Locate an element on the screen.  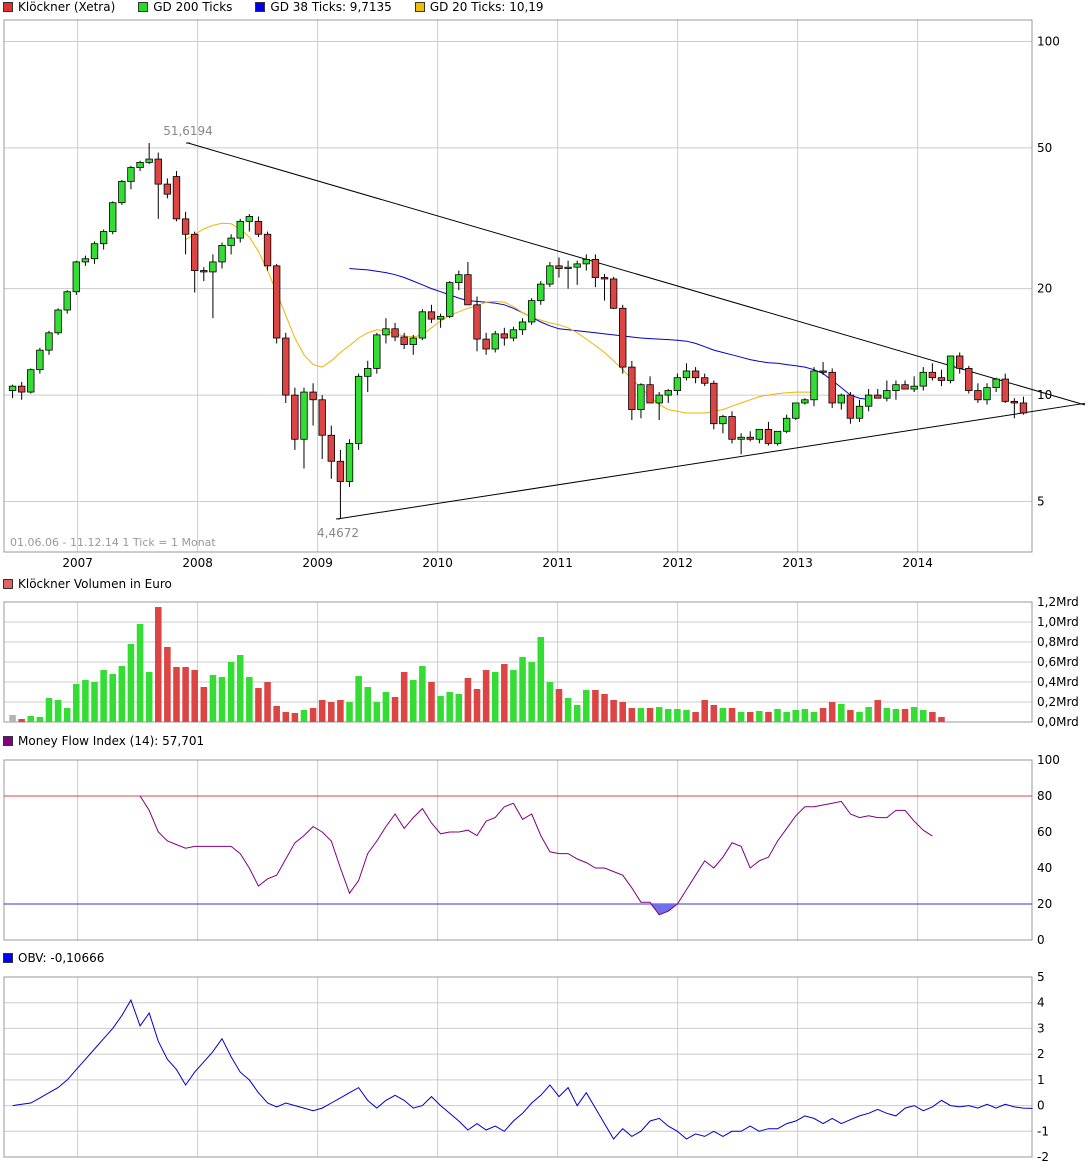
y-tick-label: 0,4Mrd is located at coordinates (1058, 682).